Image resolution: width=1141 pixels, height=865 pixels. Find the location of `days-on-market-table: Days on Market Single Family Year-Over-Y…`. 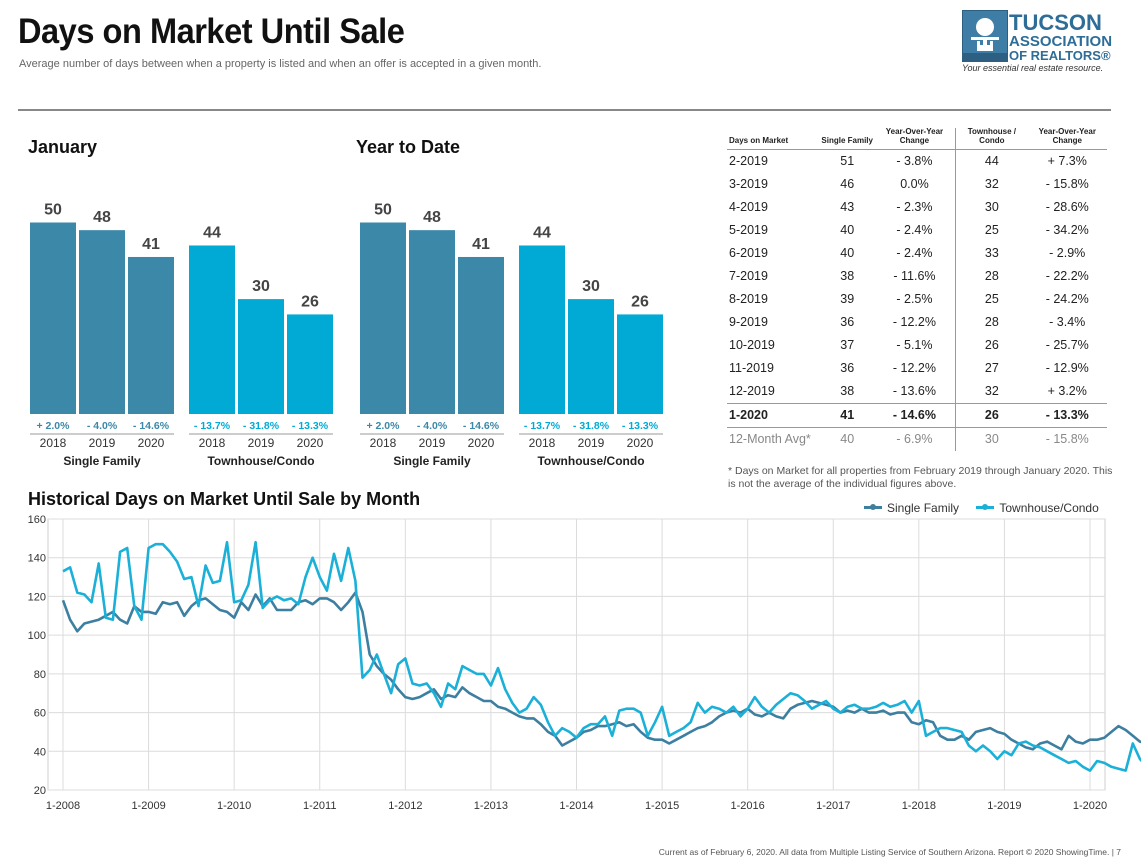

days-on-market-table: Days on Market Single Family Year-Over-Y… is located at coordinates (917, 289).